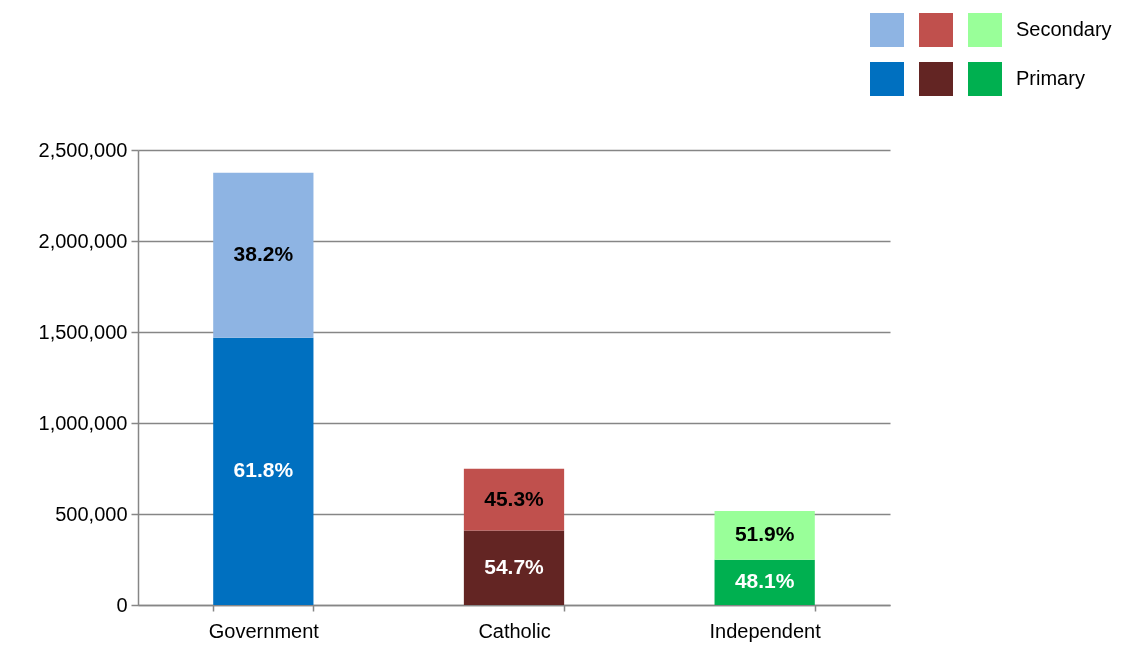 The width and height of the screenshot is (1139, 648). I want to click on y-tick-label: 1,500,000, so click(83, 331).